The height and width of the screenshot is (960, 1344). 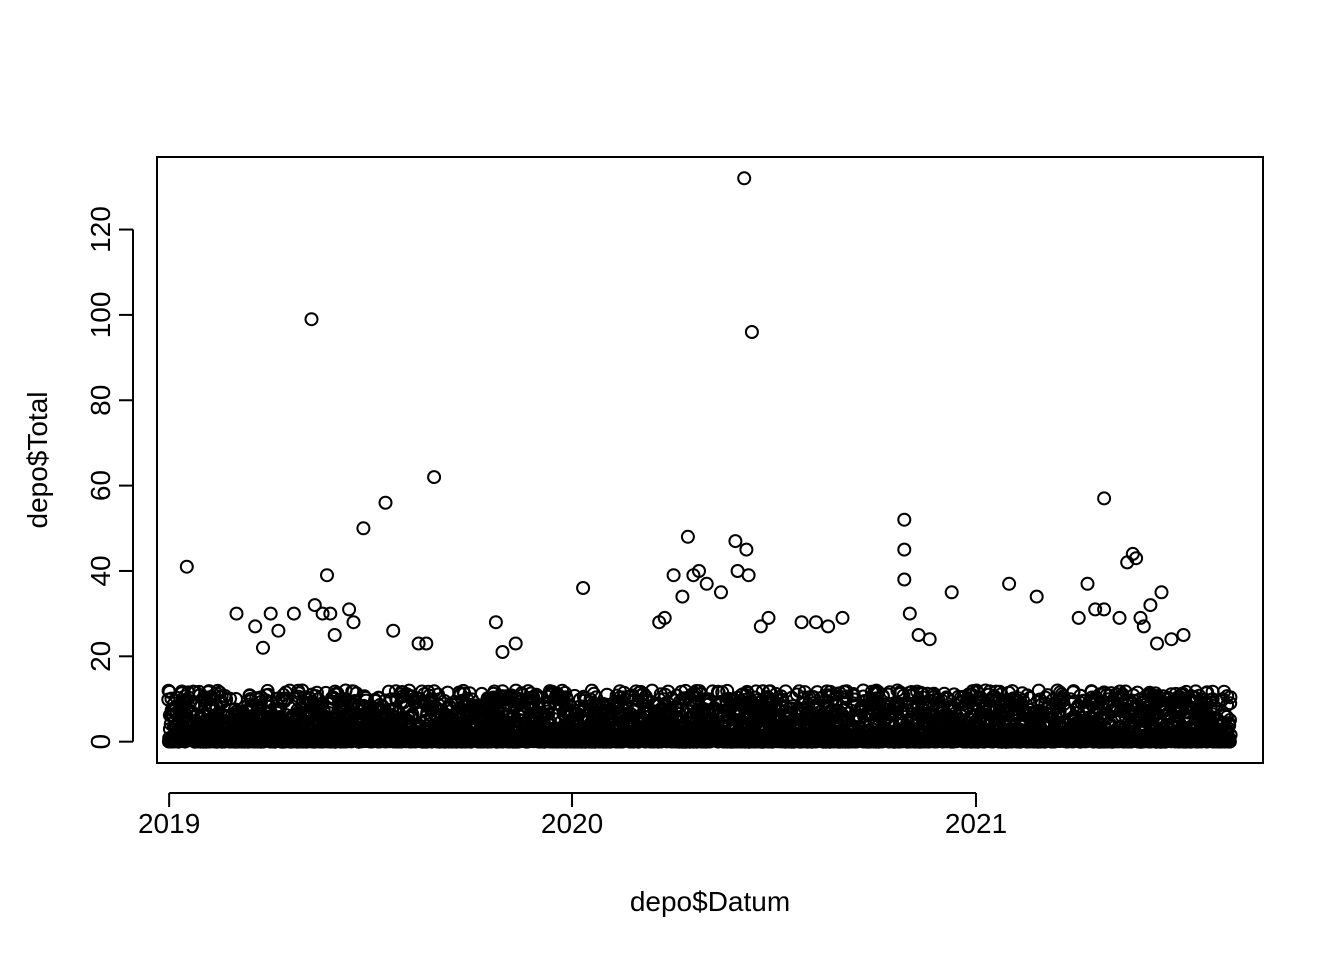 What do you see at coordinates (100, 742) in the screenshot?
I see `y-tick-label: 0` at bounding box center [100, 742].